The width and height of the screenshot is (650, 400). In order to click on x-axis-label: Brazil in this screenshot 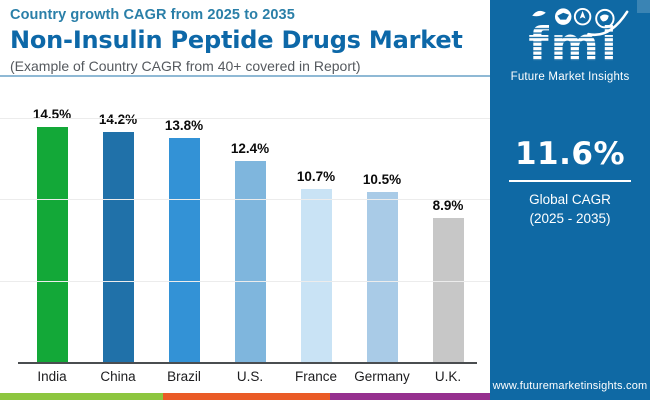, I will do `click(184, 376)`.